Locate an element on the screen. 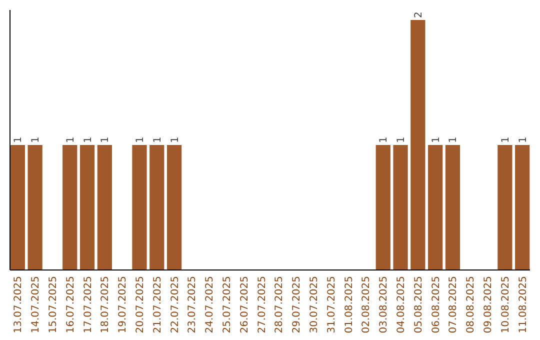 The height and width of the screenshot is (340, 540). x-tick-label: 25.07.2025 is located at coordinates (227, 305).